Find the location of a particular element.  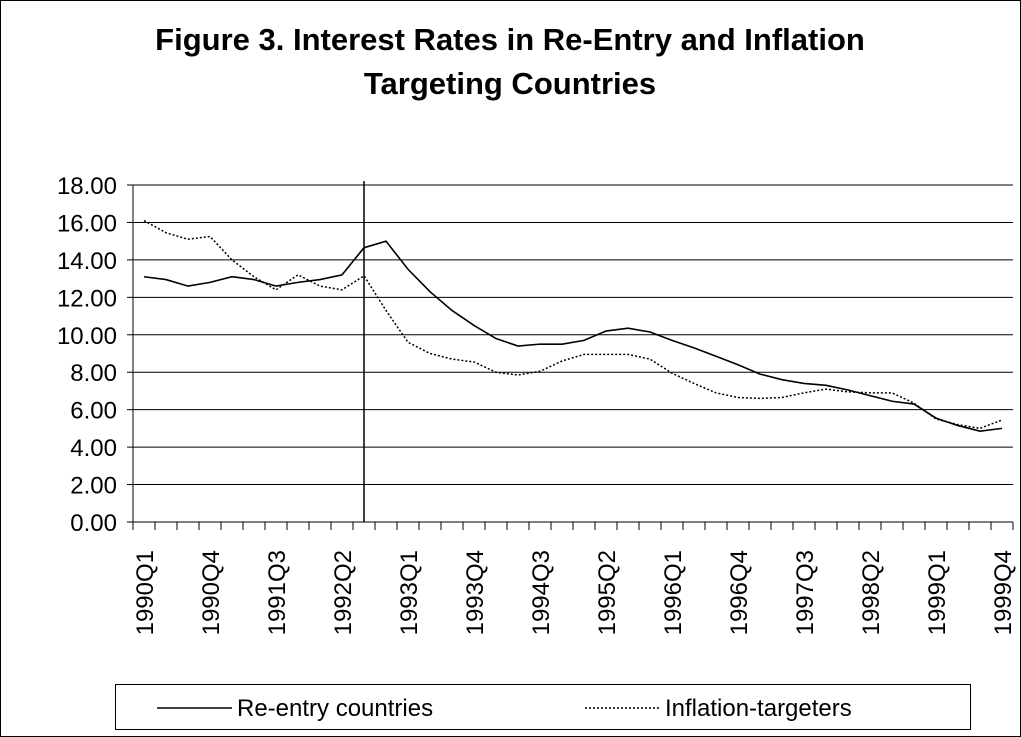

x-tick-label: 1998Q2 is located at coordinates (871, 592).